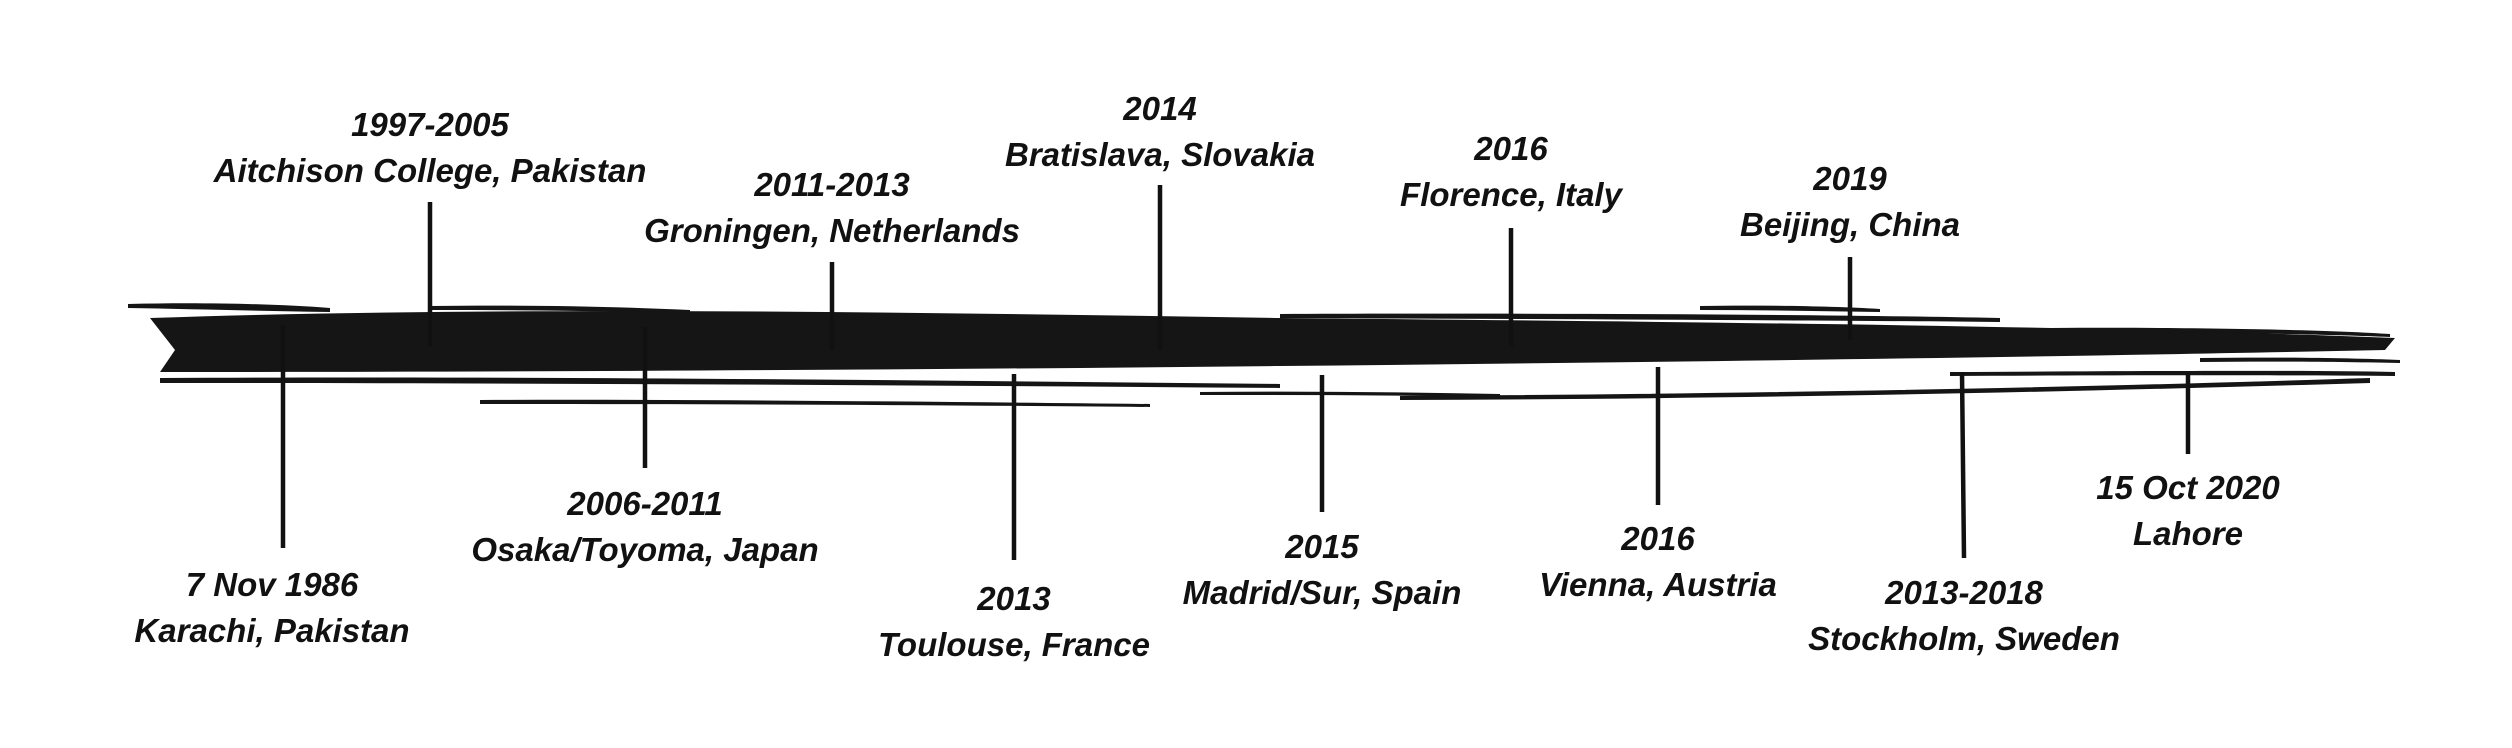  I want to click on event-date: 7 Nov 1986, so click(272, 584).